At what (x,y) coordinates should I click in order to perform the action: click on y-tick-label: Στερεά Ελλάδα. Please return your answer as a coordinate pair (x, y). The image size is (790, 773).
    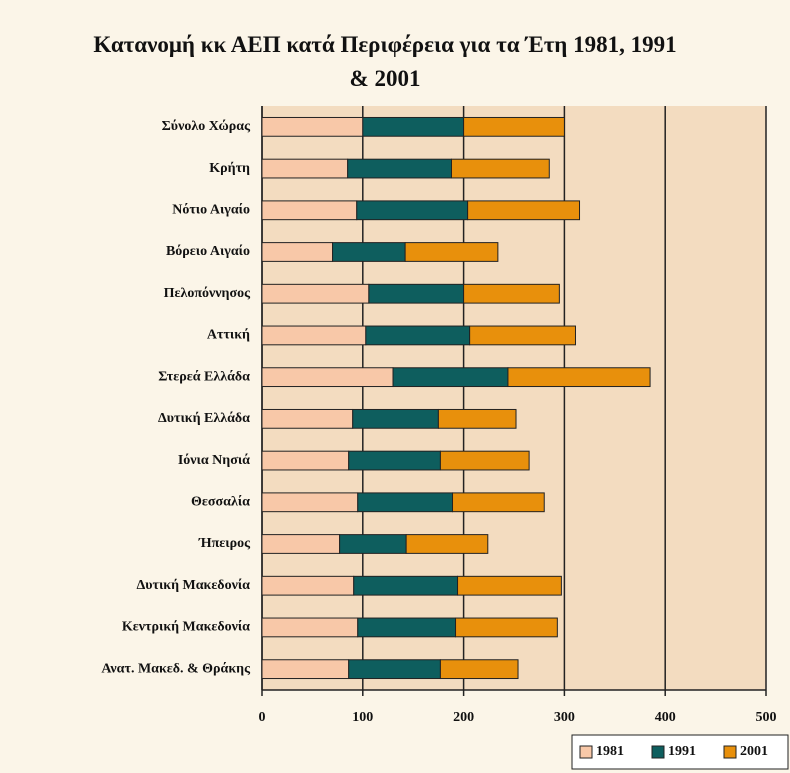
    Looking at the image, I should click on (204, 376).